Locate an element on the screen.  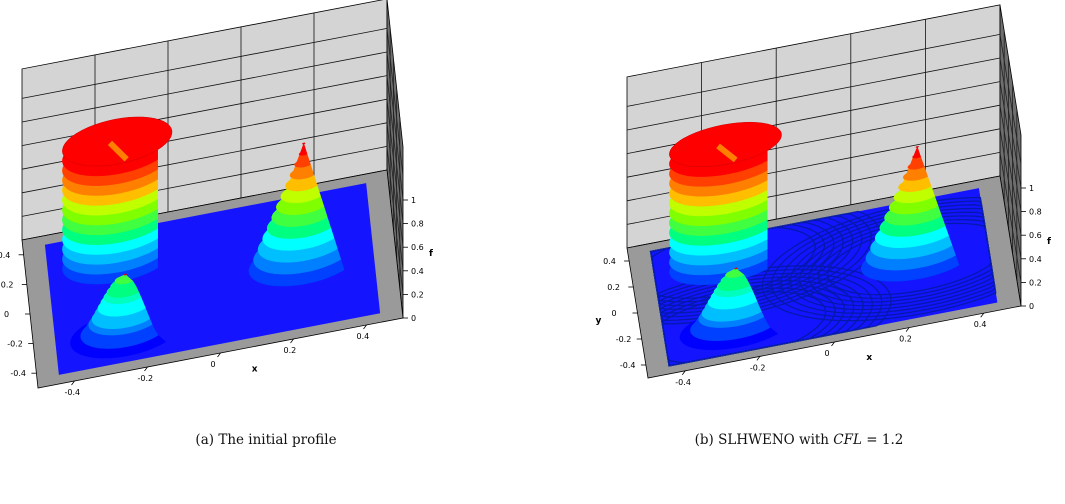
numerical-ripples is located at coordinates (823, 282).